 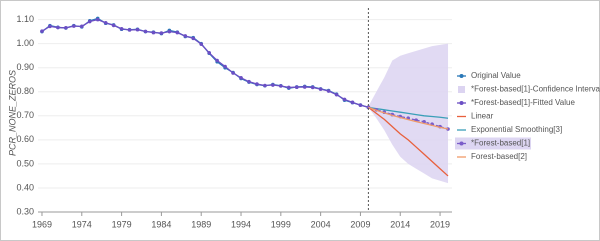 What do you see at coordinates (321, 224) in the screenshot?
I see `x-tick-label: 2004` at bounding box center [321, 224].